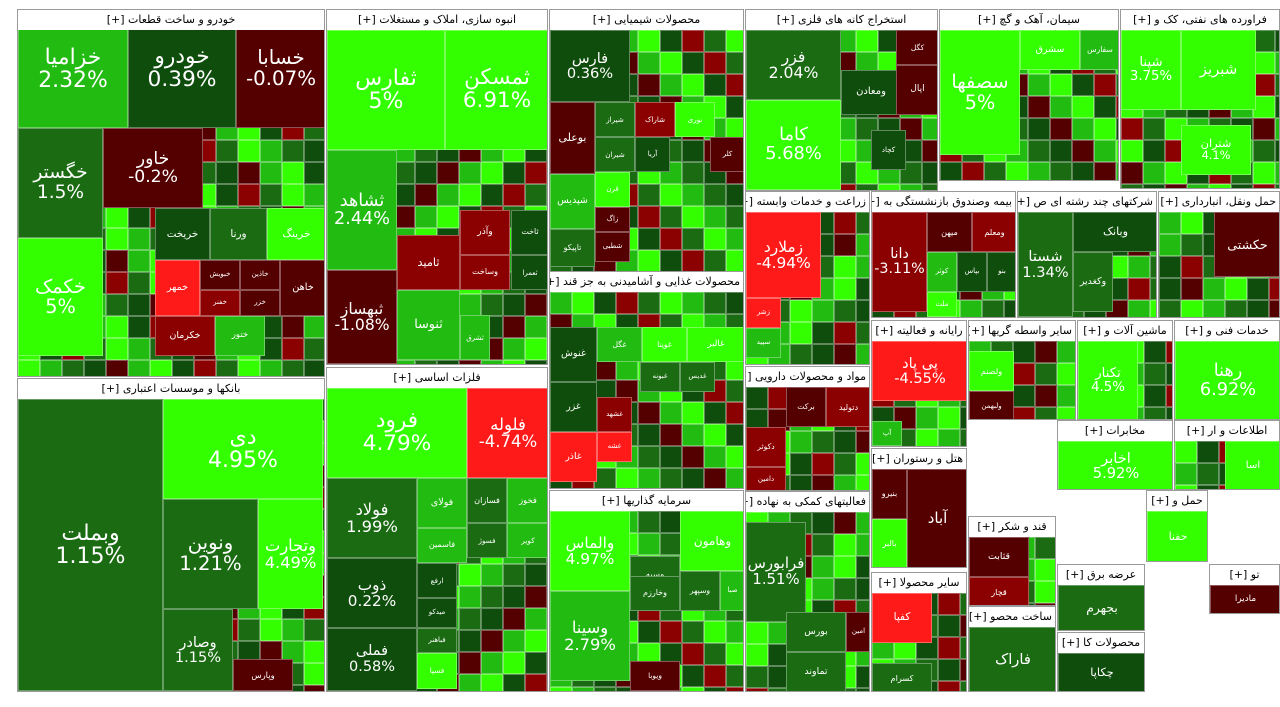 The height and width of the screenshot is (707, 1280). I want to click on sector-title: سایر محصولا [+], so click(919, 583).